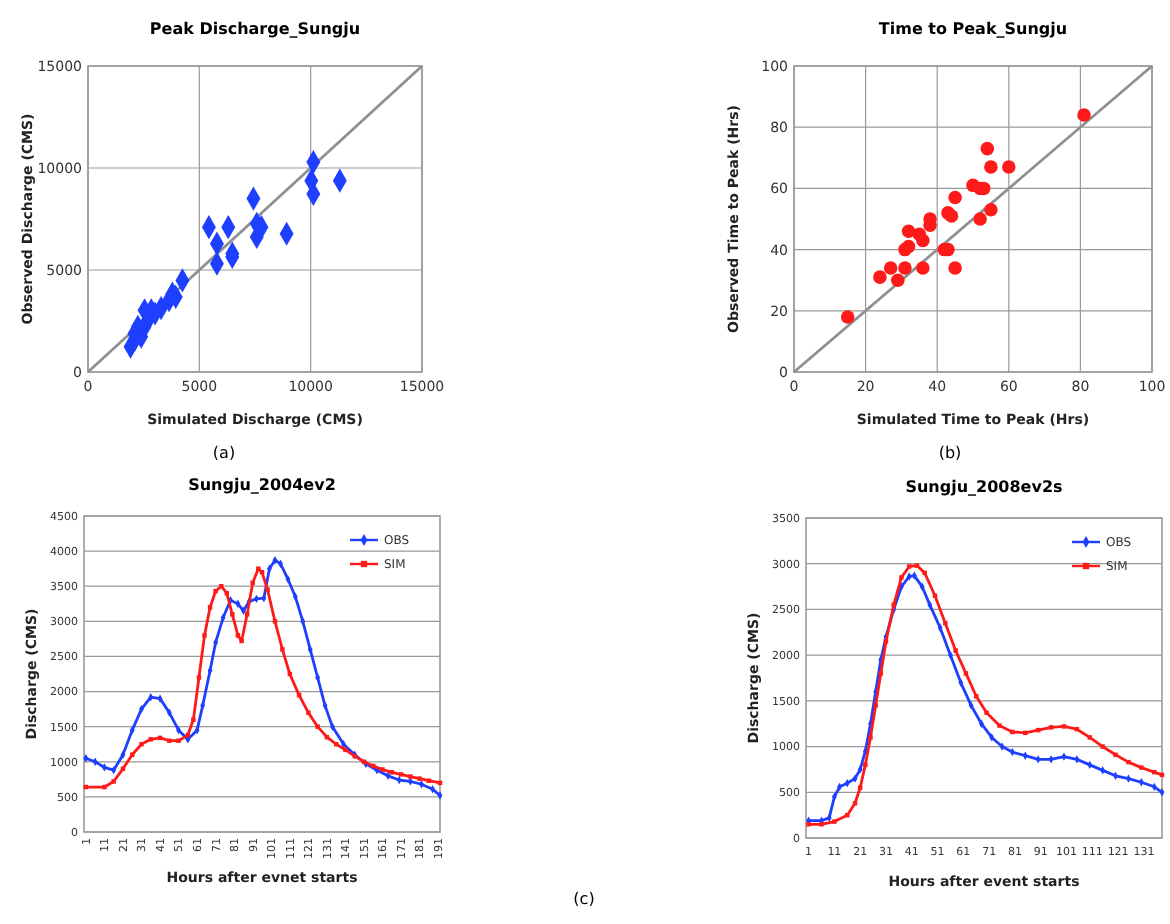 The width and height of the screenshot is (1170, 924). Describe the element at coordinates (973, 29) in the screenshot. I see `chart-title: Time to Peak_Sungju` at that location.